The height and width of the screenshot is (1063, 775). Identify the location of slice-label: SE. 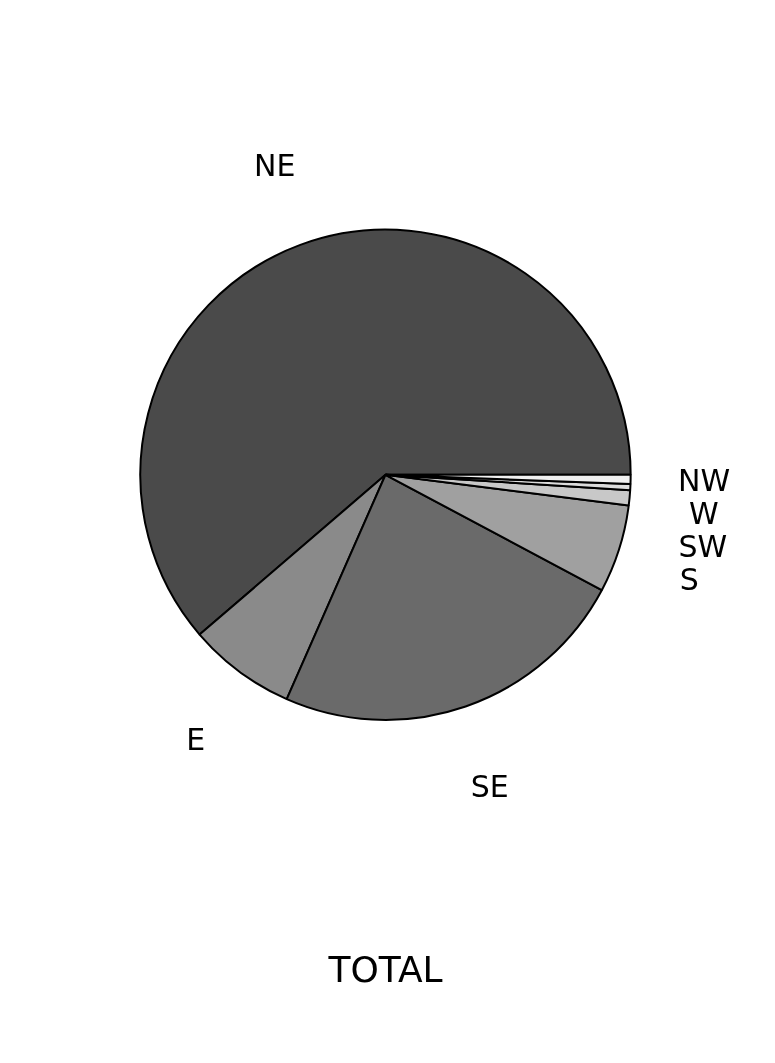
(489, 786).